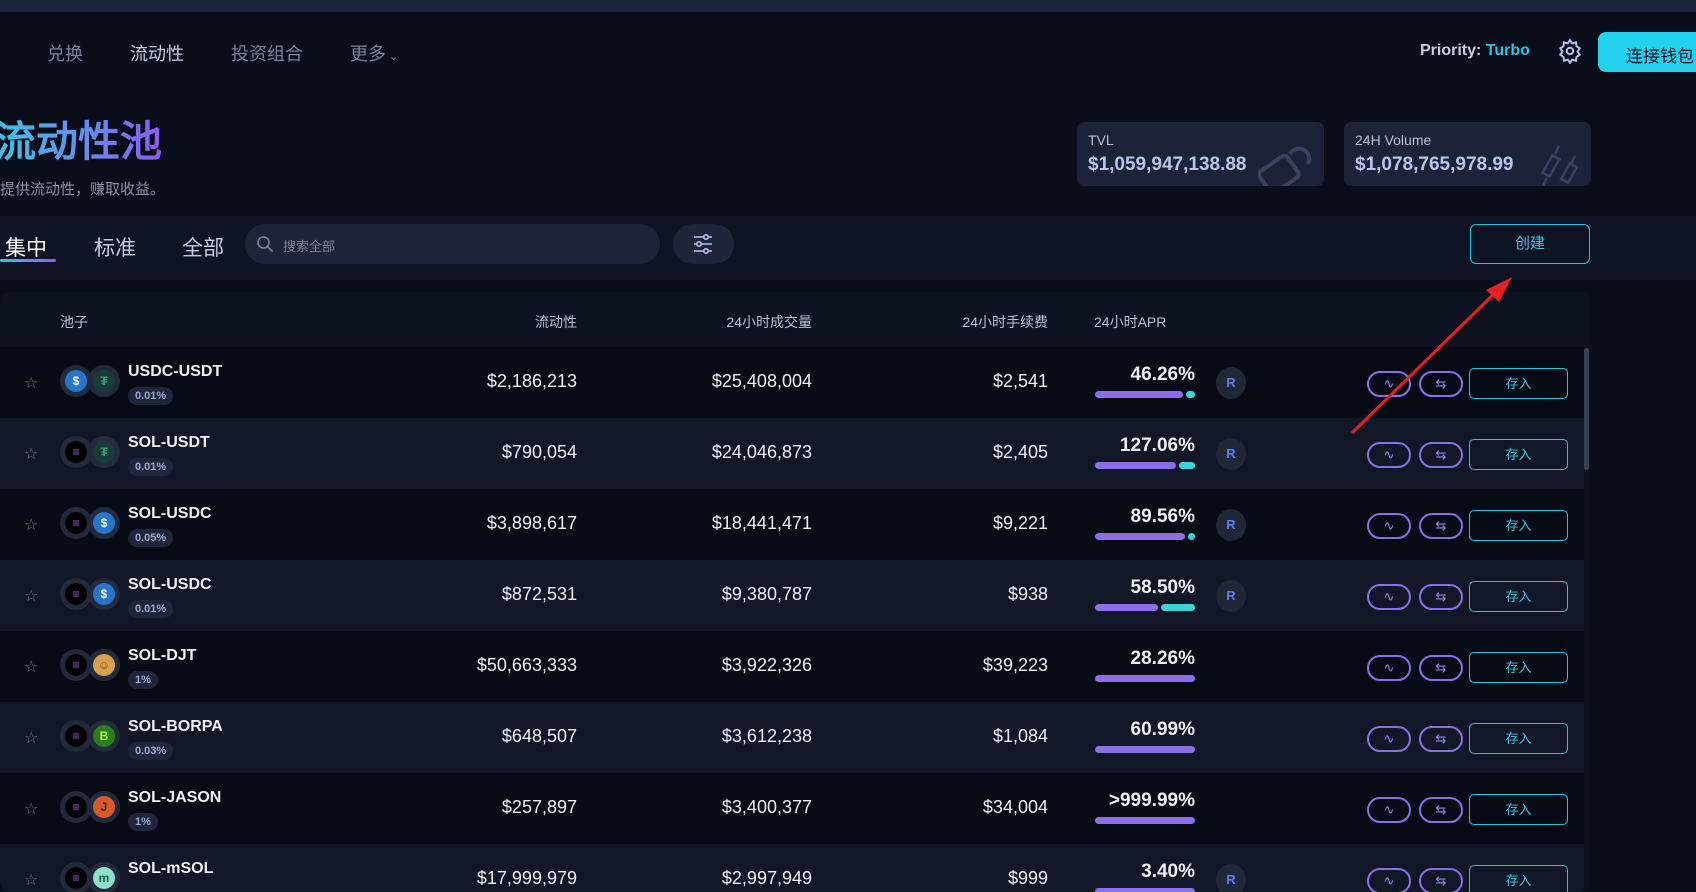  What do you see at coordinates (157, 54) in the screenshot?
I see `nav-liquidity: 流动性` at bounding box center [157, 54].